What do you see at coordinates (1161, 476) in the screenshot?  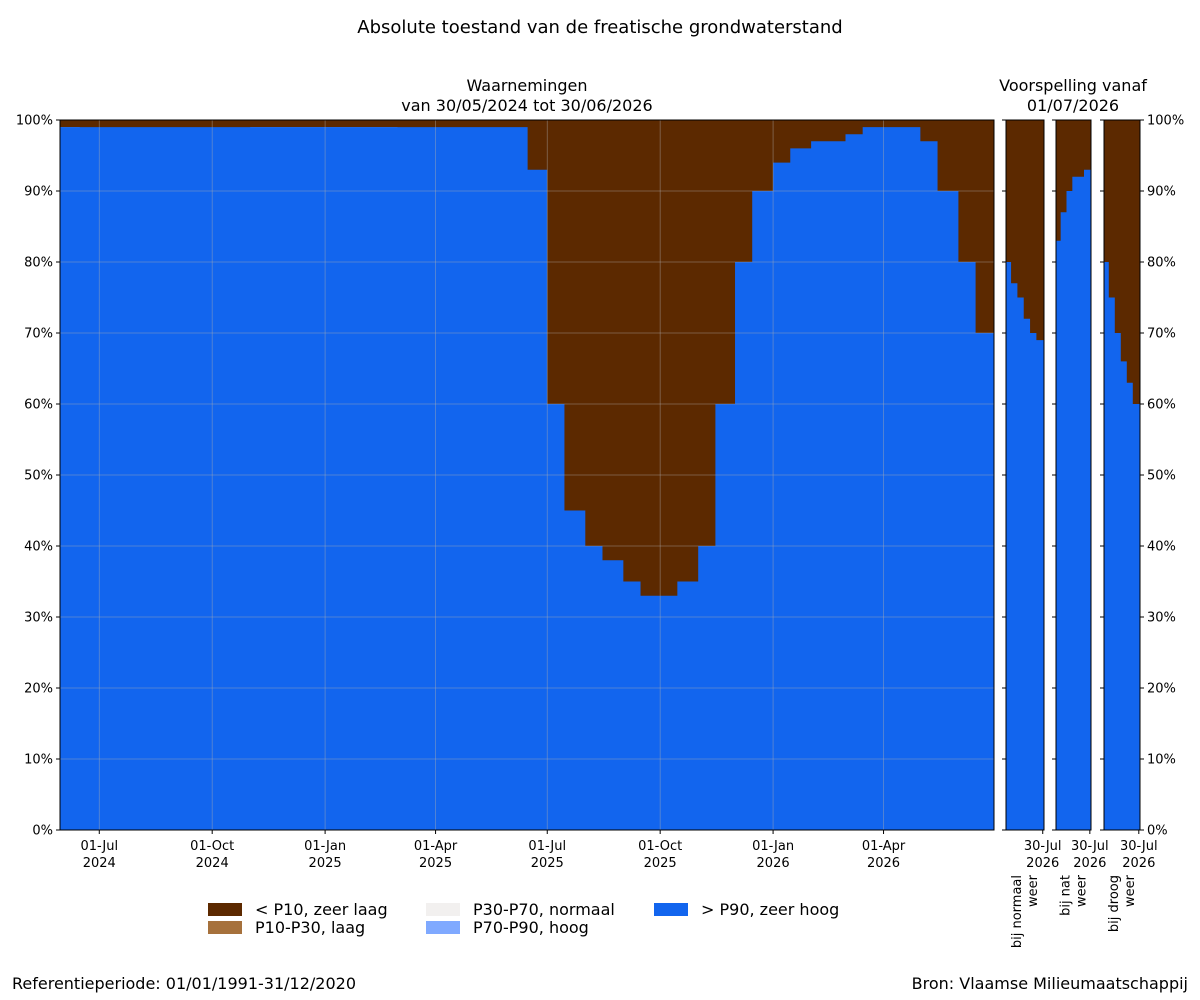 I see `right-y-tick-label: 50%` at bounding box center [1161, 476].